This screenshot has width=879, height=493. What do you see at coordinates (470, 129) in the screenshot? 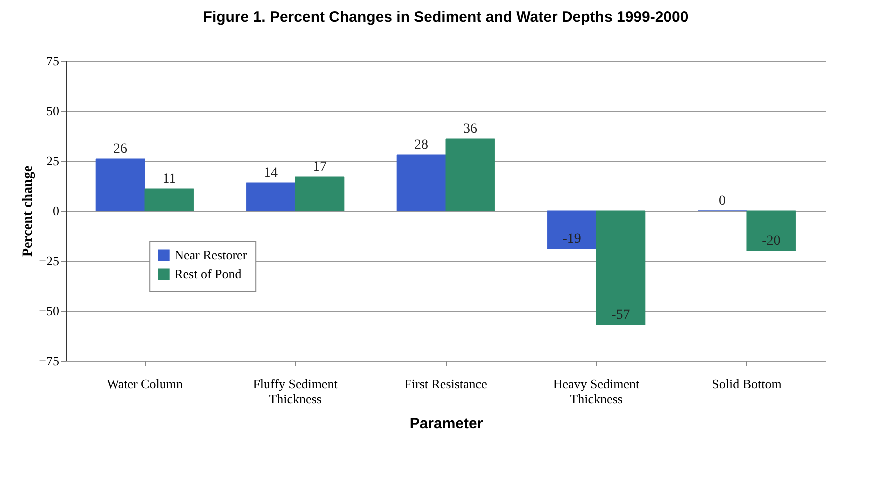
I see `data-label: 36` at bounding box center [470, 129].